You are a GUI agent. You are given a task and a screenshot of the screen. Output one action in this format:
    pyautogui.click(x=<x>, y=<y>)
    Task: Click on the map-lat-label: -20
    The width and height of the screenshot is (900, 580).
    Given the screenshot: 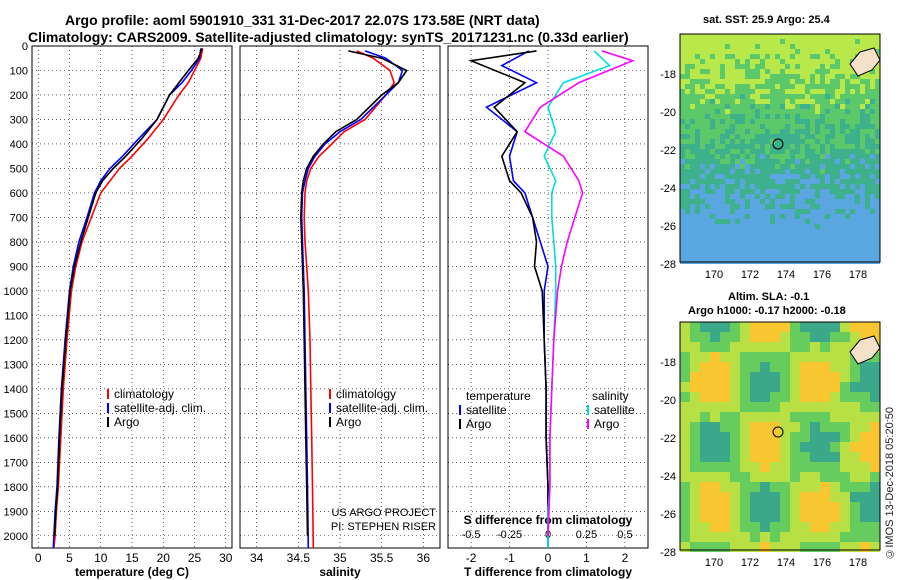 What is the action you would take?
    pyautogui.click(x=668, y=401)
    